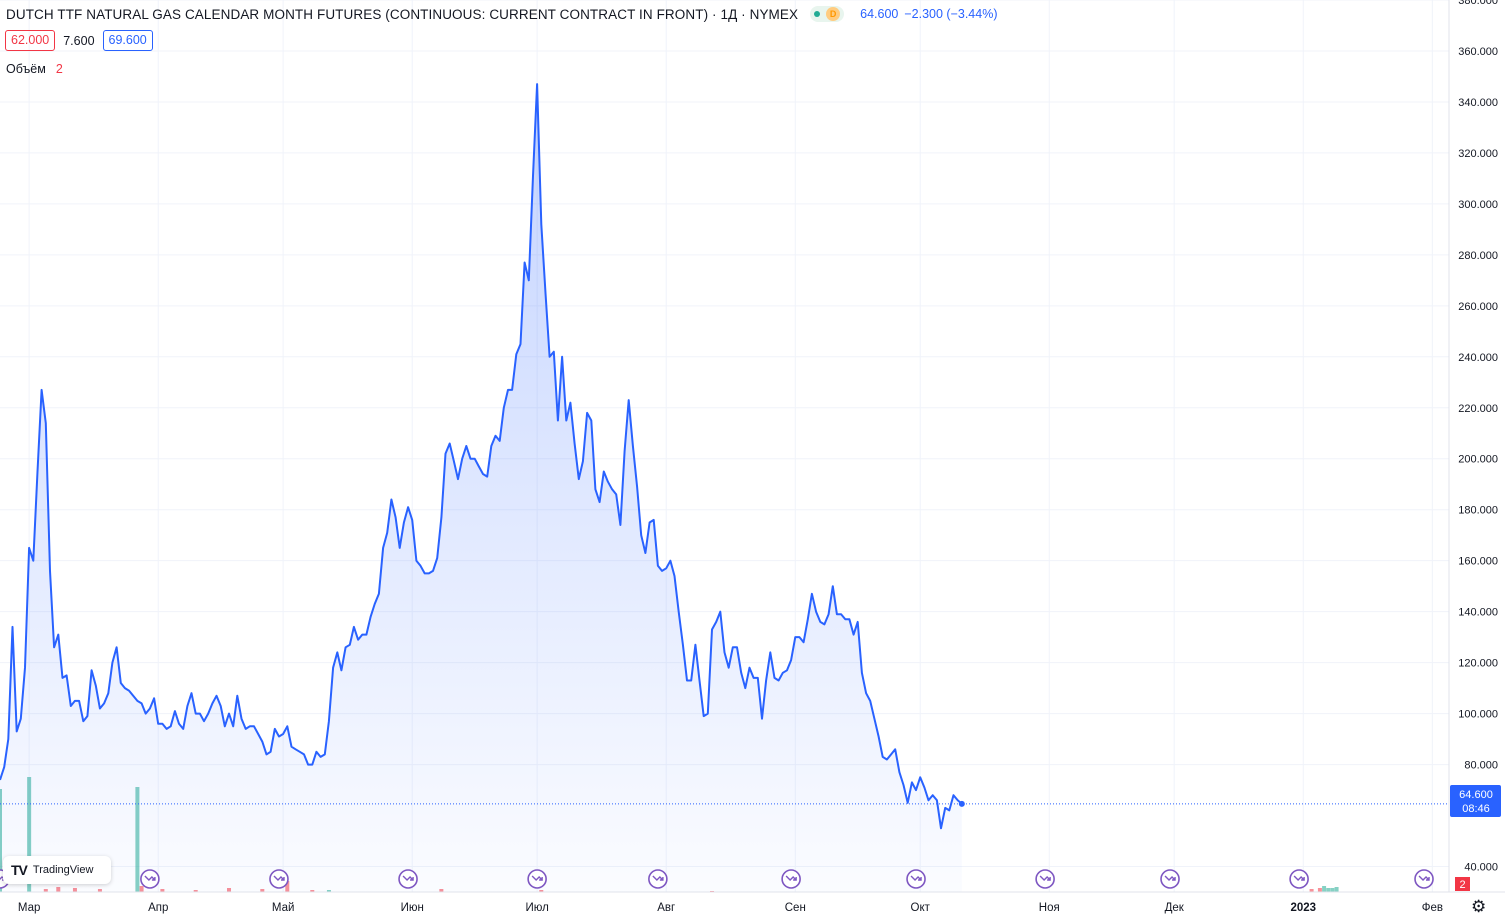 Image resolution: width=1505 pixels, height=922 pixels. What do you see at coordinates (1478, 460) in the screenshot?
I see `y-tick-label: 200.000` at bounding box center [1478, 460].